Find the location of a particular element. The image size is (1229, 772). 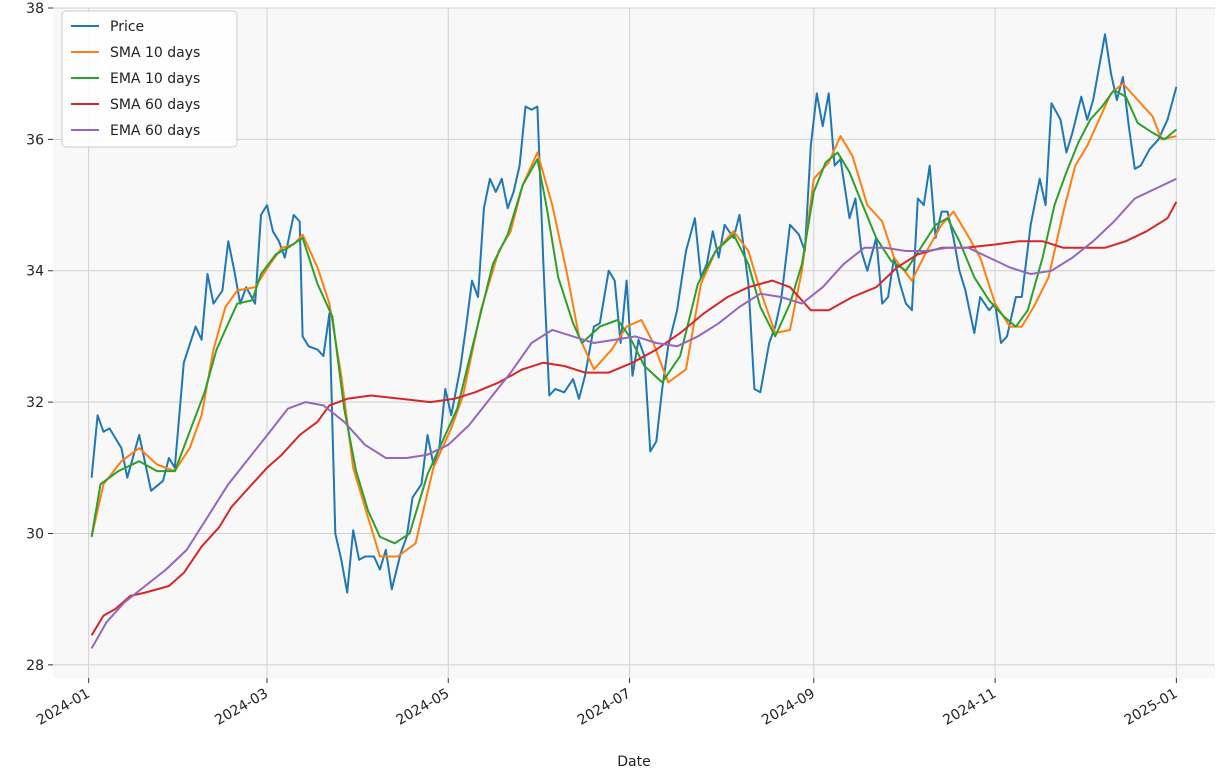

y-tick-label: 30 is located at coordinates (35, 534).